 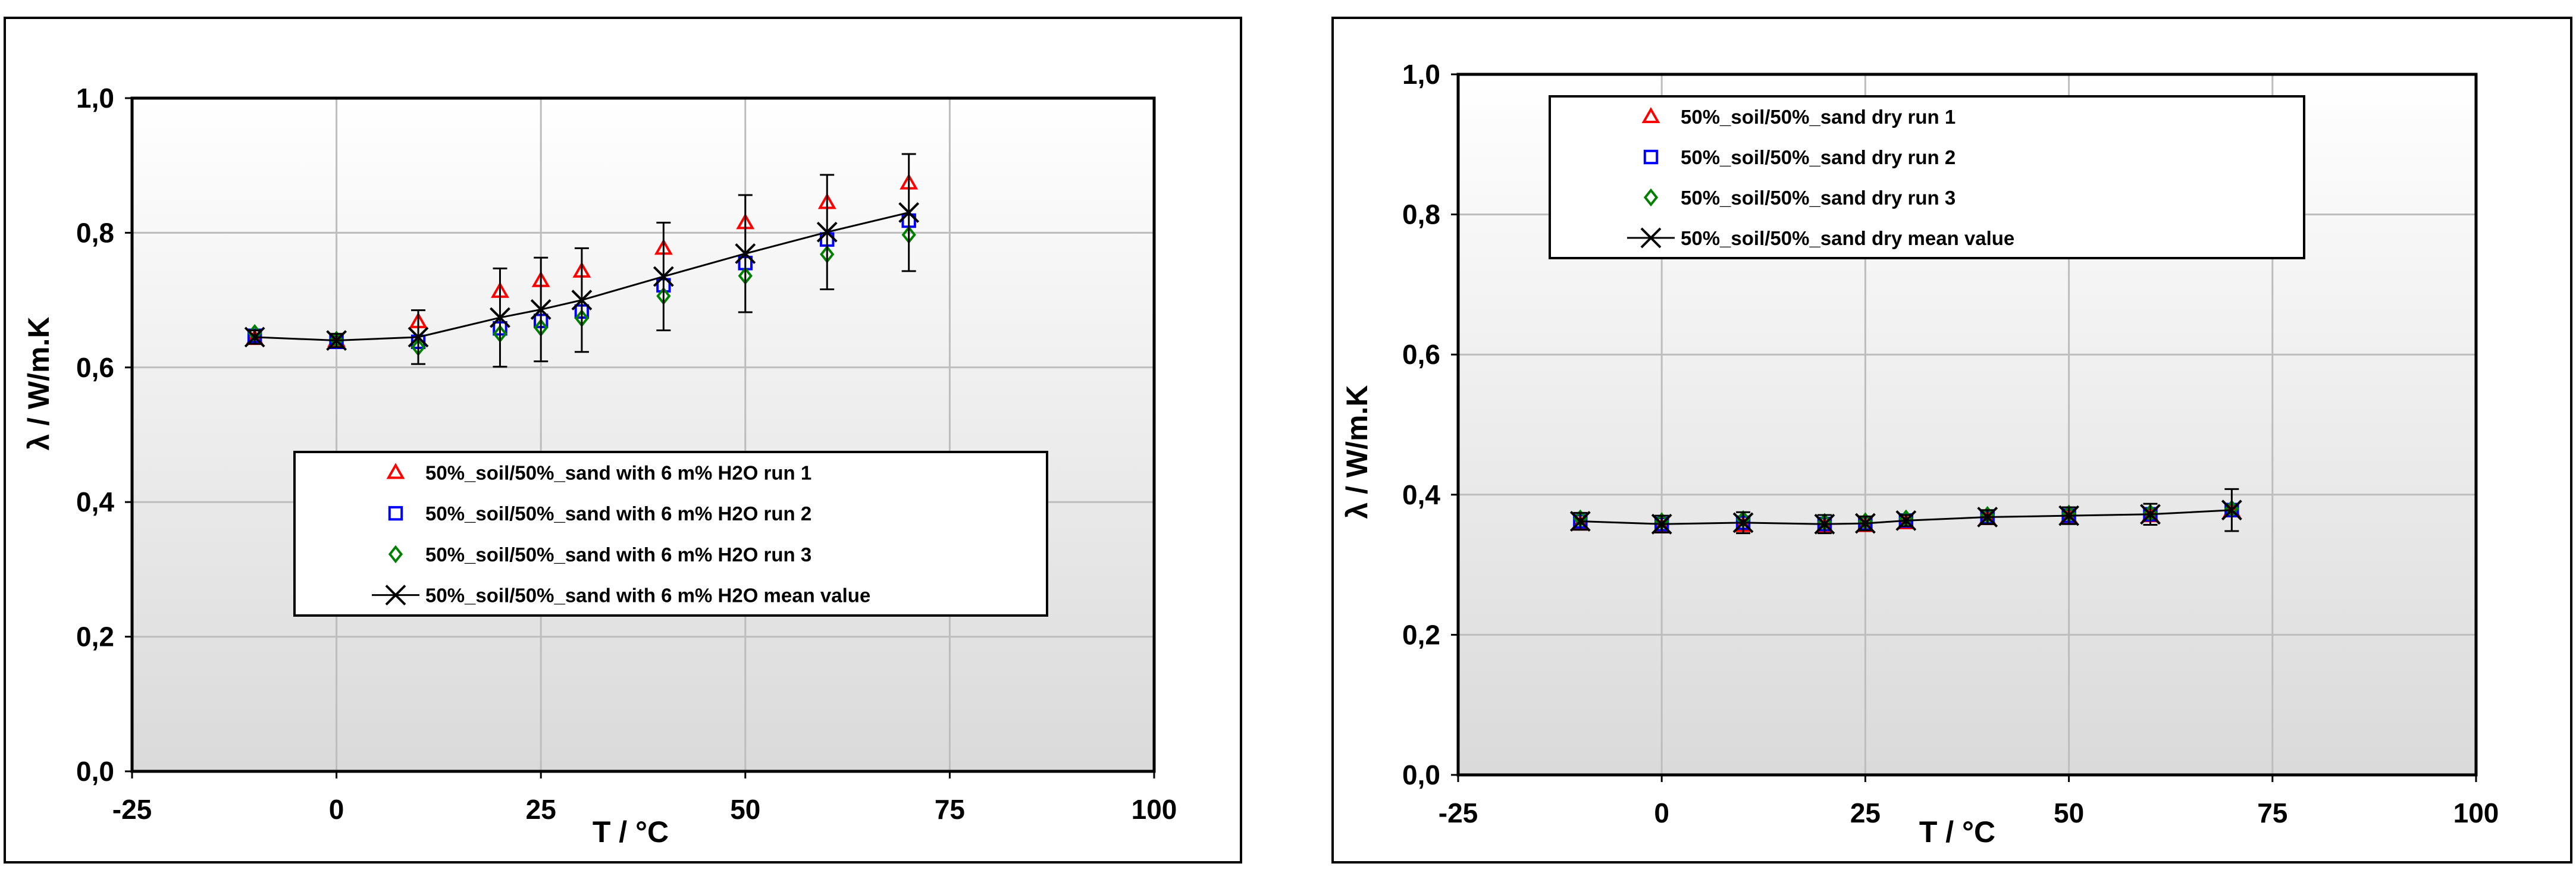 I want to click on chart-left-legend-entry: 50%_soil/50%_sand with 6 m% H2O run 3, so click(x=600, y=555).